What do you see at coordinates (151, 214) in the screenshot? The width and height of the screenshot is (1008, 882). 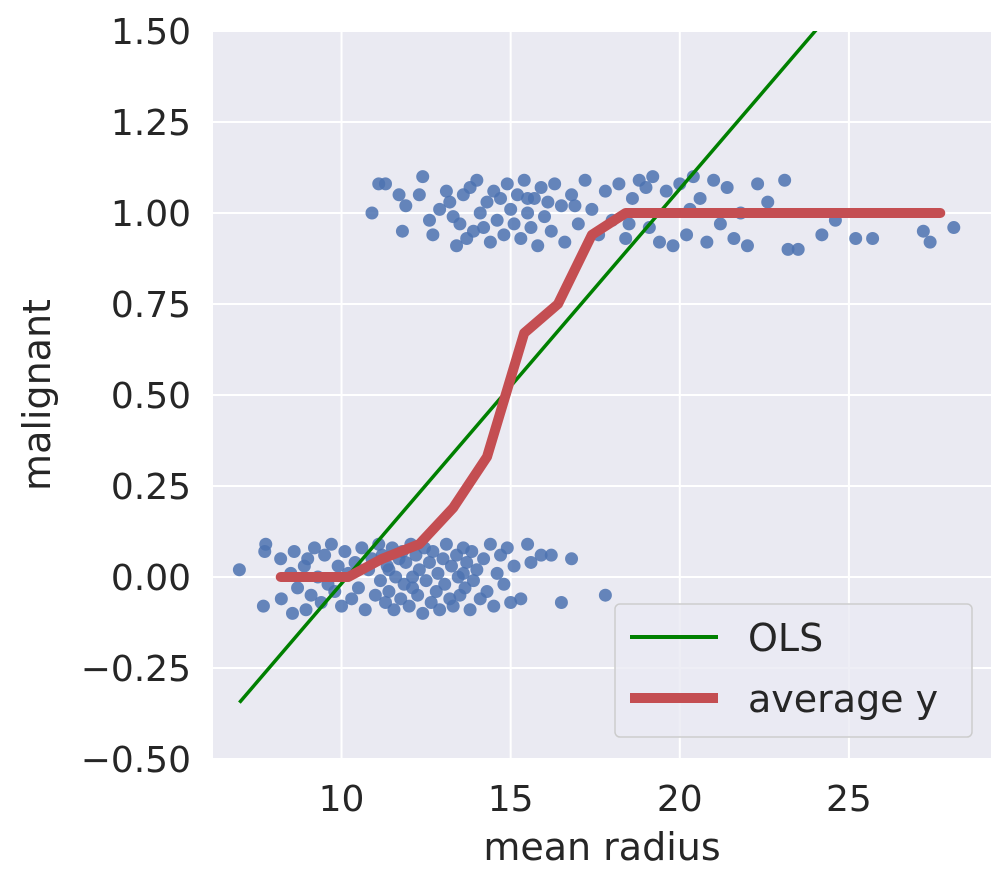 I see `y-tick-label: 1.00` at bounding box center [151, 214].